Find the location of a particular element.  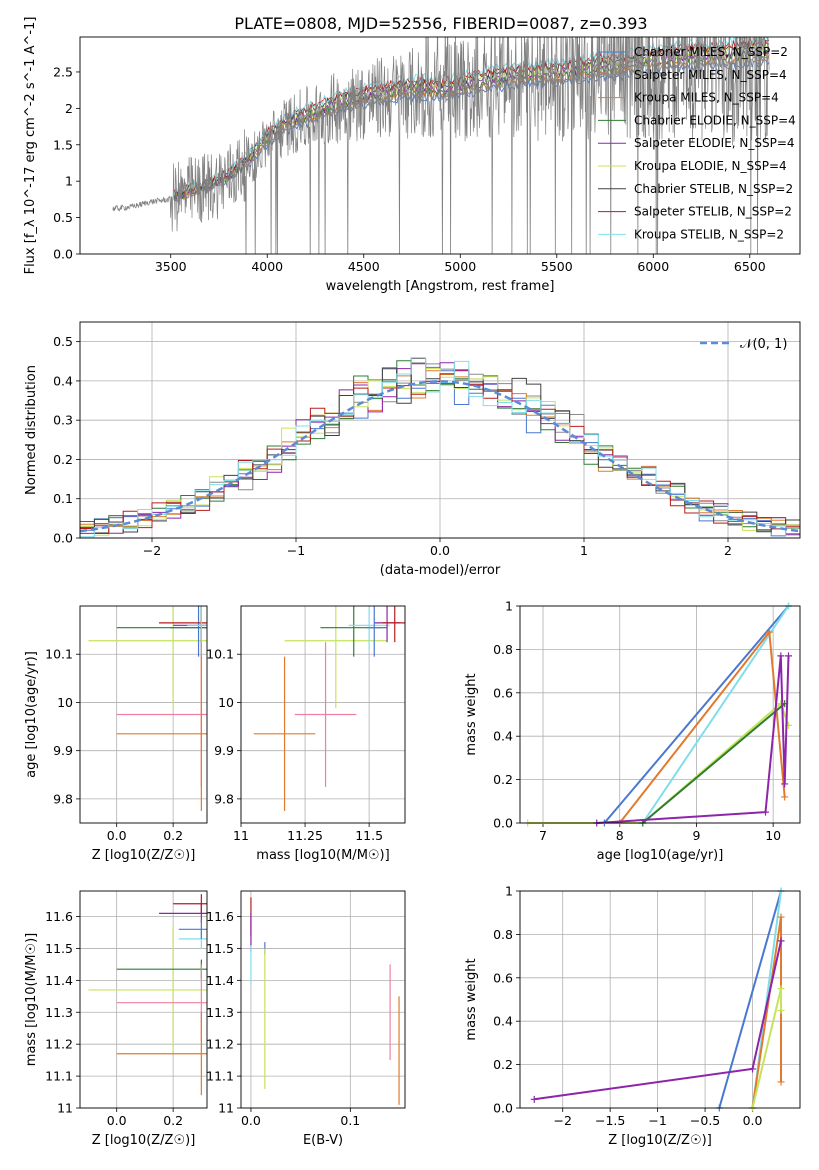

x-tick-label: 6500 is located at coordinates (750, 266).